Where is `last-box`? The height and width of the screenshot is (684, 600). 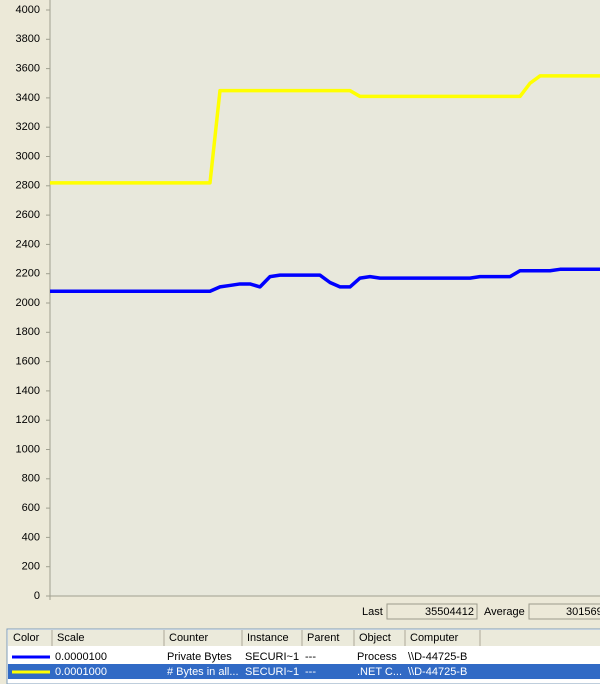 last-box is located at coordinates (432, 611).